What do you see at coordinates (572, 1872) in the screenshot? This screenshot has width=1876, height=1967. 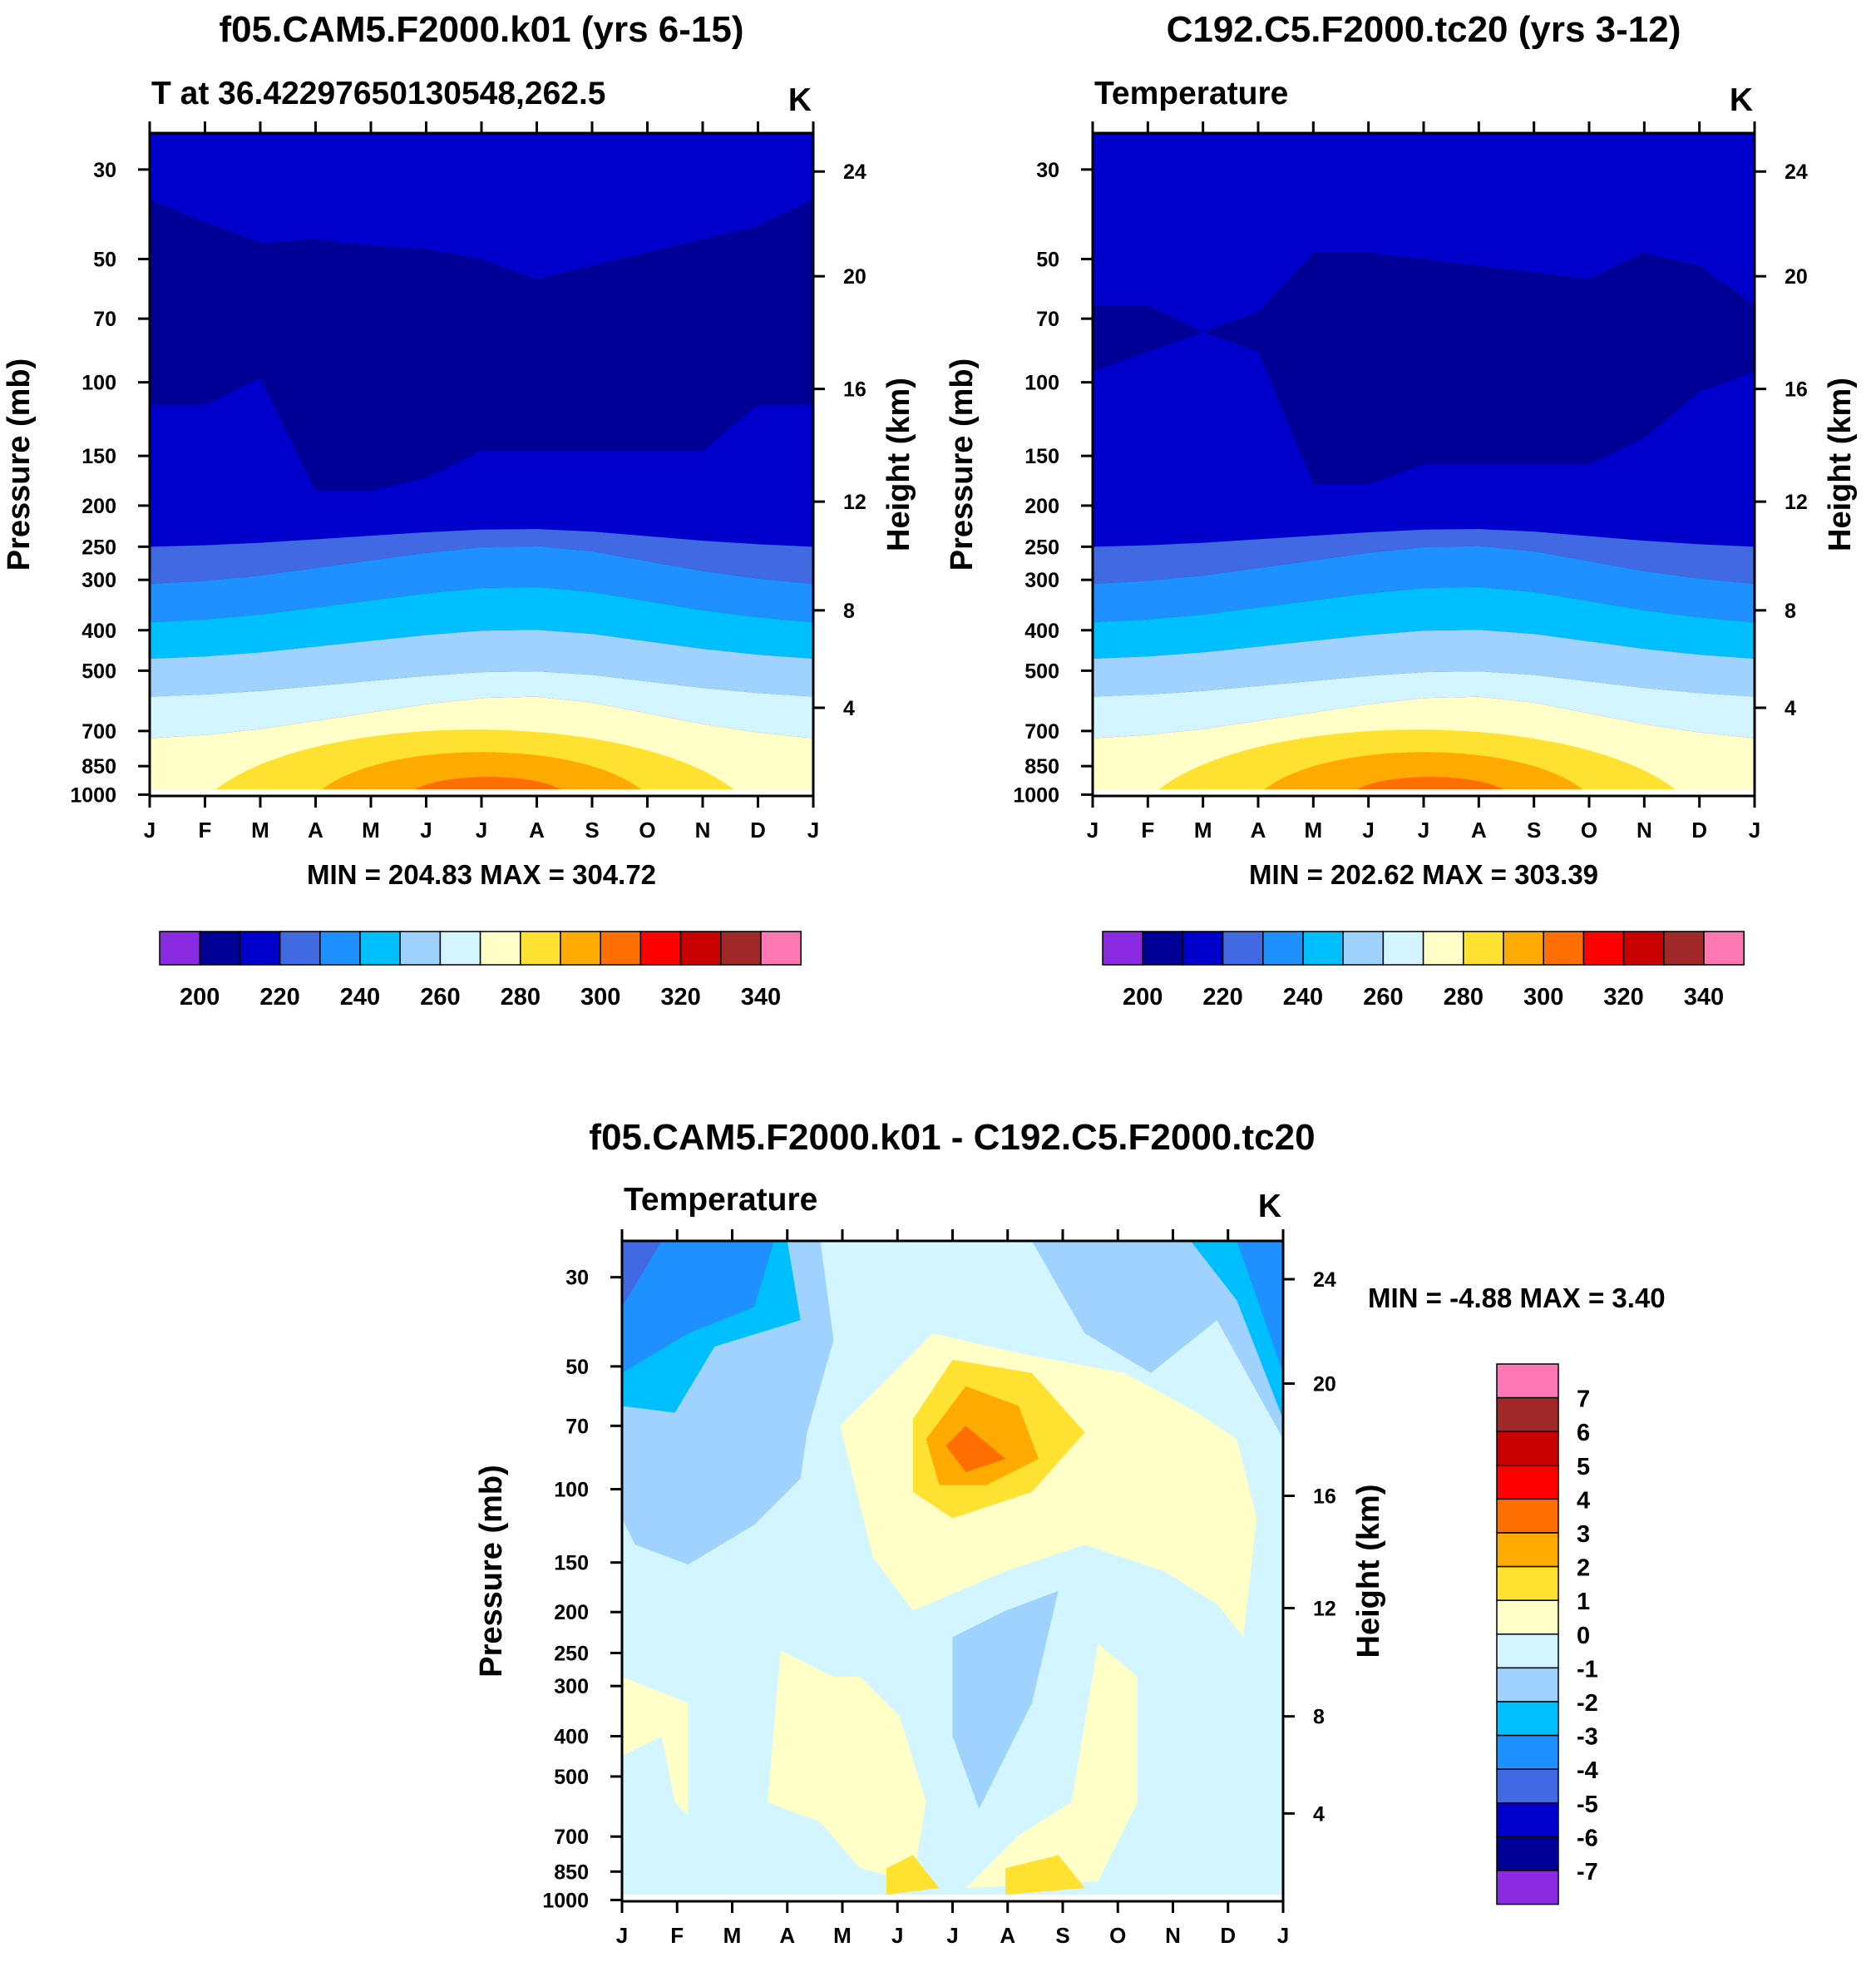 I see `y-tick-label: 850` at bounding box center [572, 1872].